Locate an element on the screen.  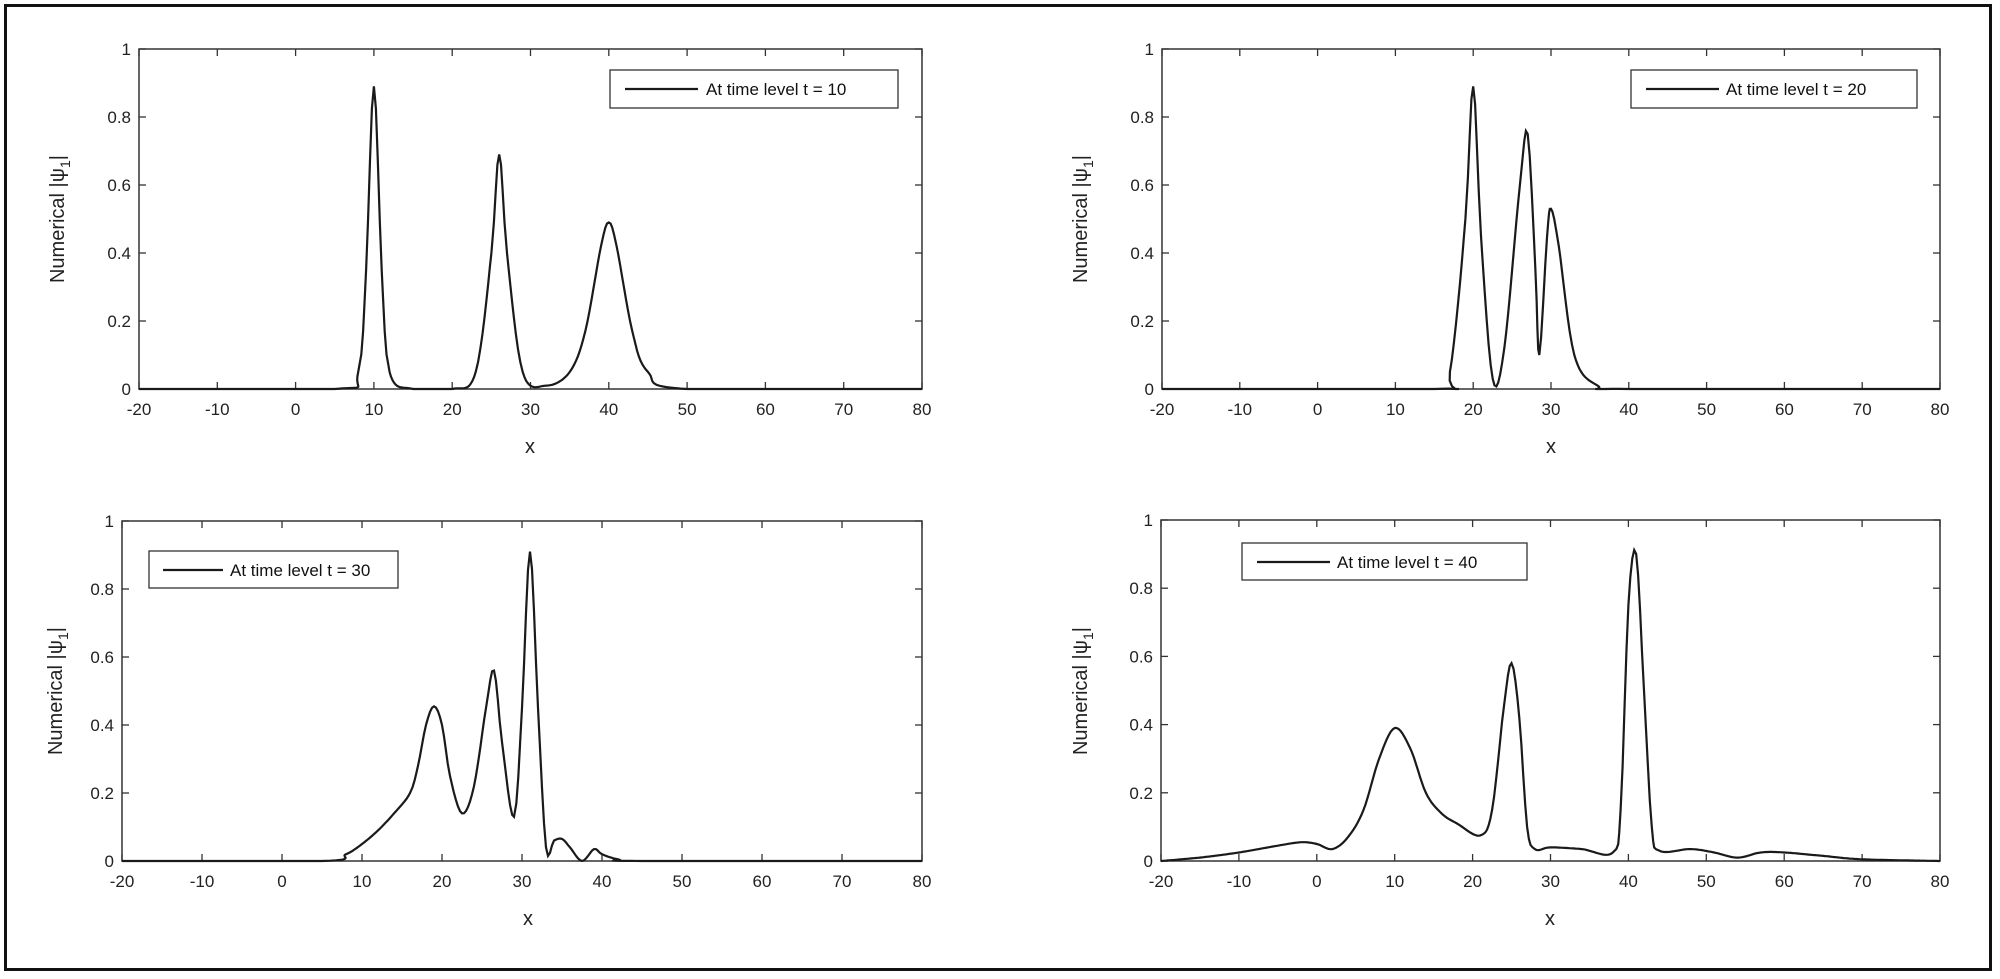
legend: At time level t = 10 is located at coordinates (754, 89).